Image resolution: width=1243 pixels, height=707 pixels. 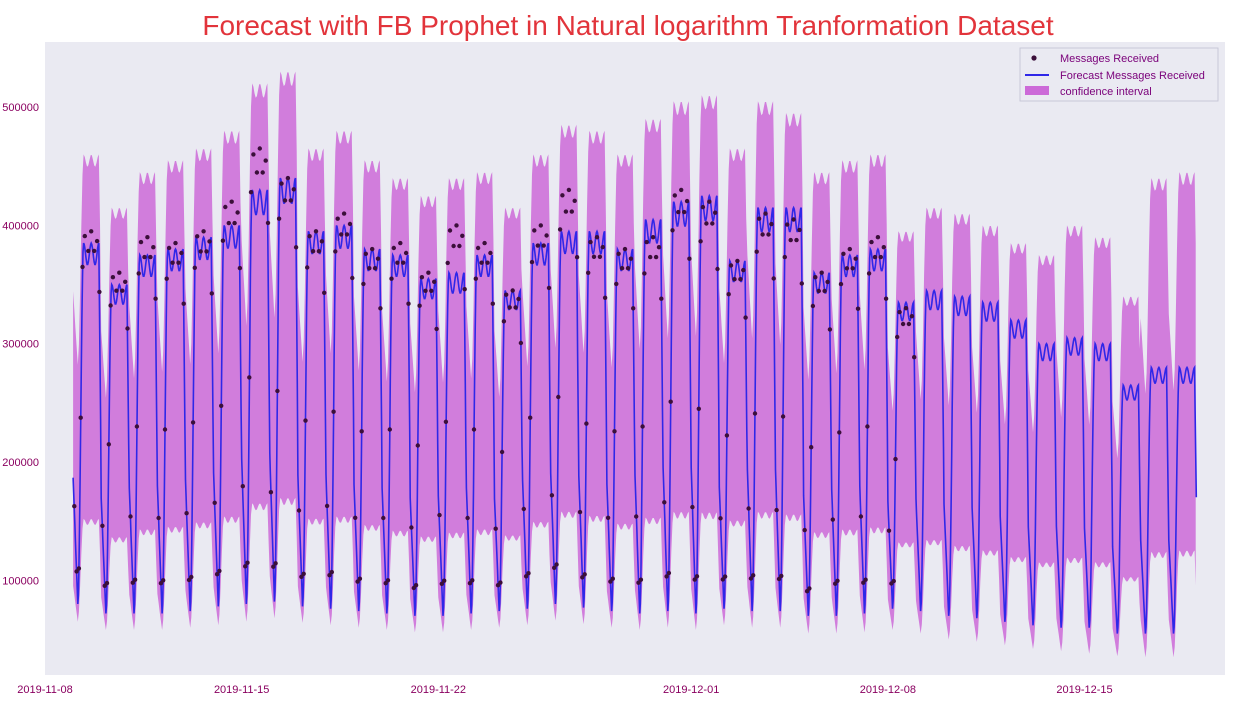 I want to click on legend-label-forecast: Forecast Messages Received, so click(x=1132, y=76).